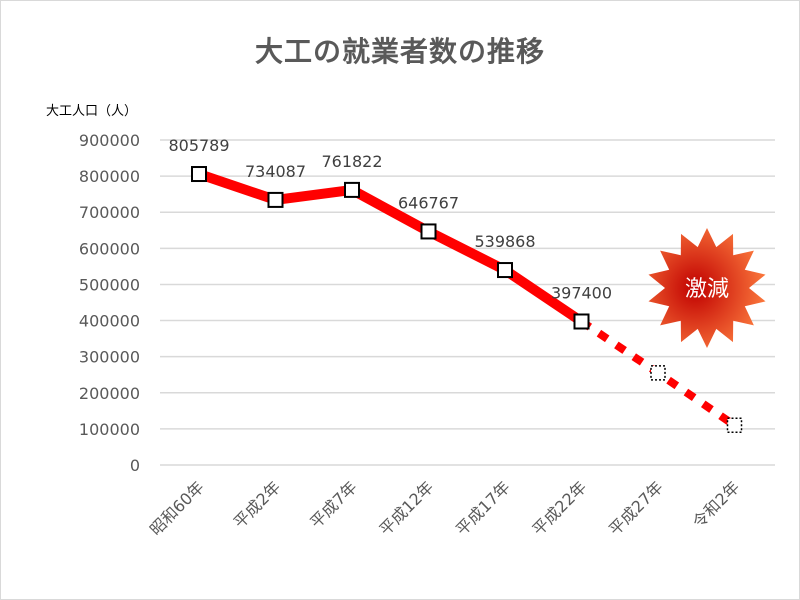  Describe the element at coordinates (504, 241) in the screenshot. I see `data-label: 539868` at that location.